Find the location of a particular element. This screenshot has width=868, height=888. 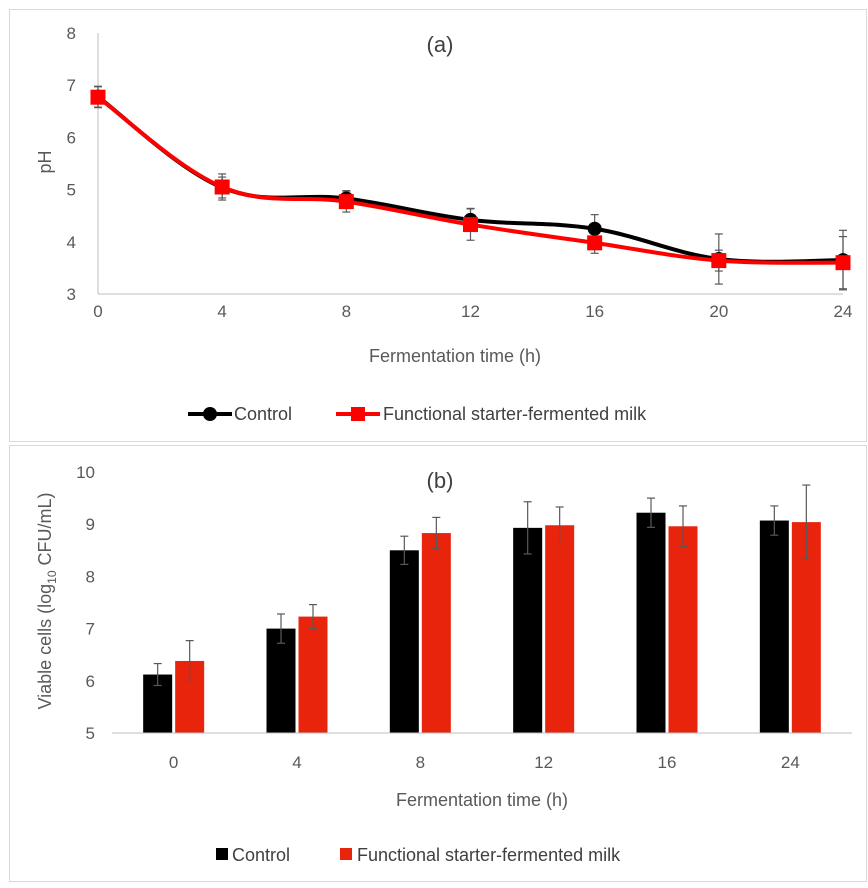

panel-a-y-tick-label: 6 is located at coordinates (71, 137).